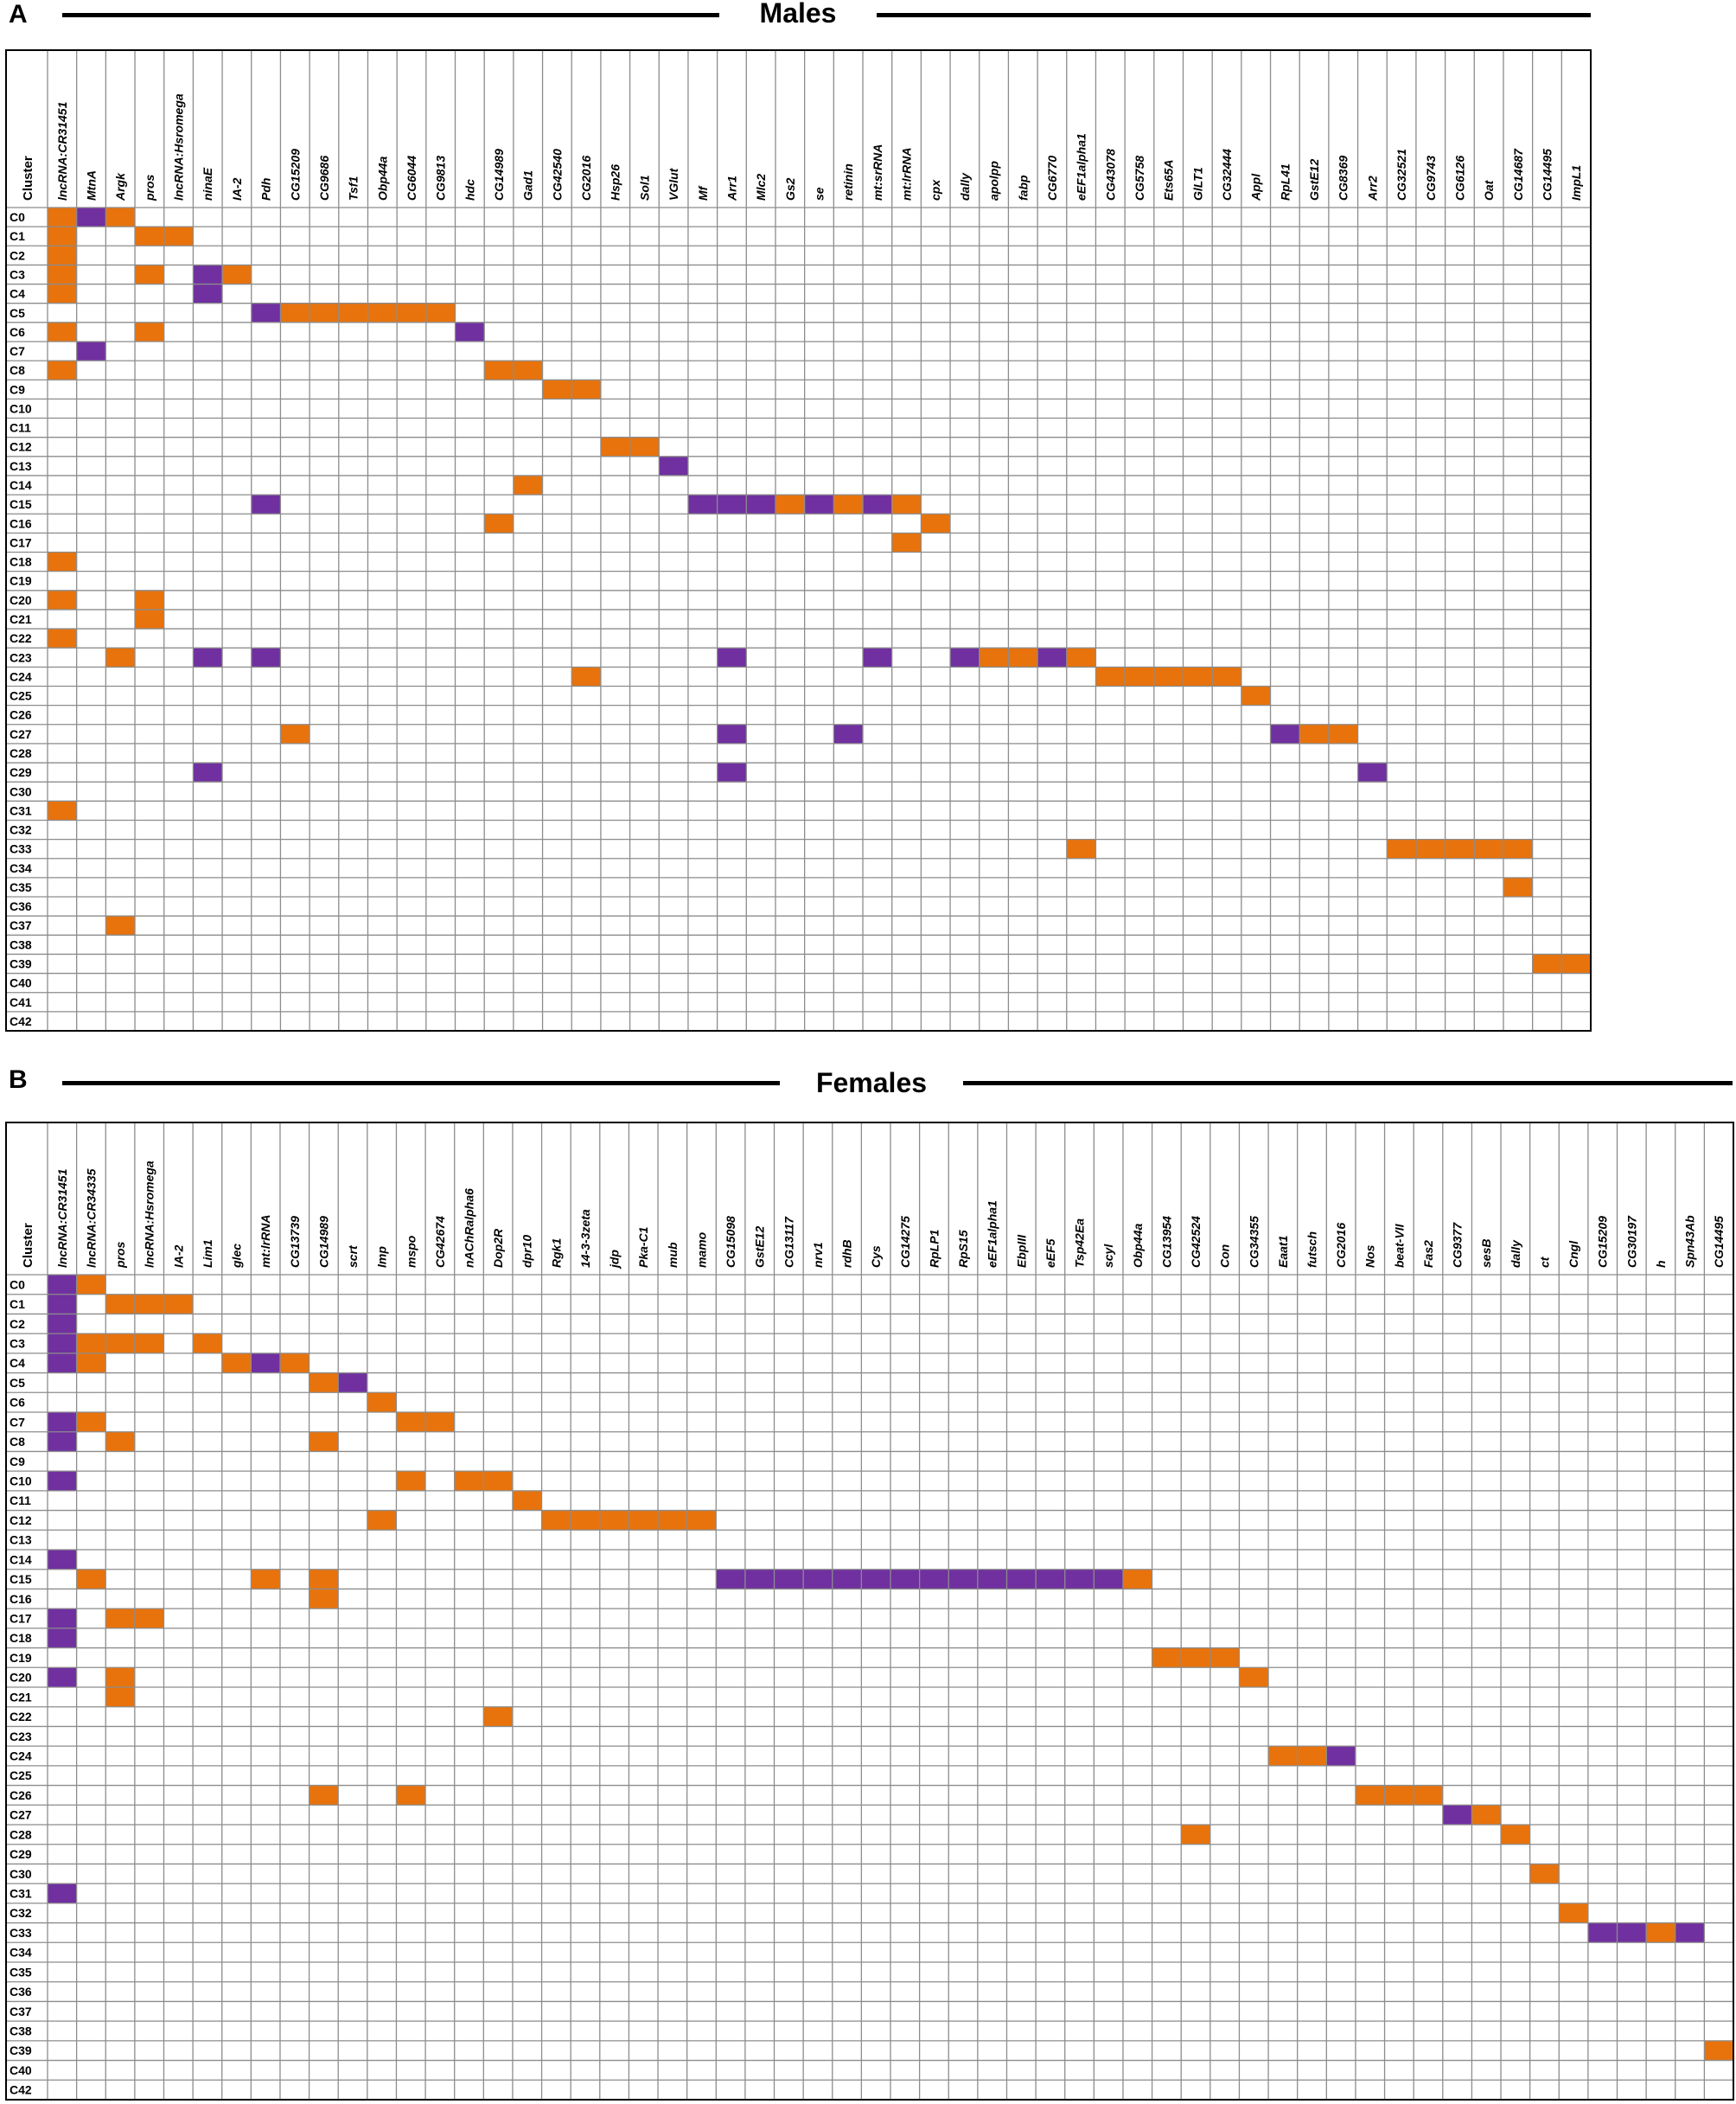  What do you see at coordinates (820, 194) in the screenshot?
I see `gene-label: se` at bounding box center [820, 194].